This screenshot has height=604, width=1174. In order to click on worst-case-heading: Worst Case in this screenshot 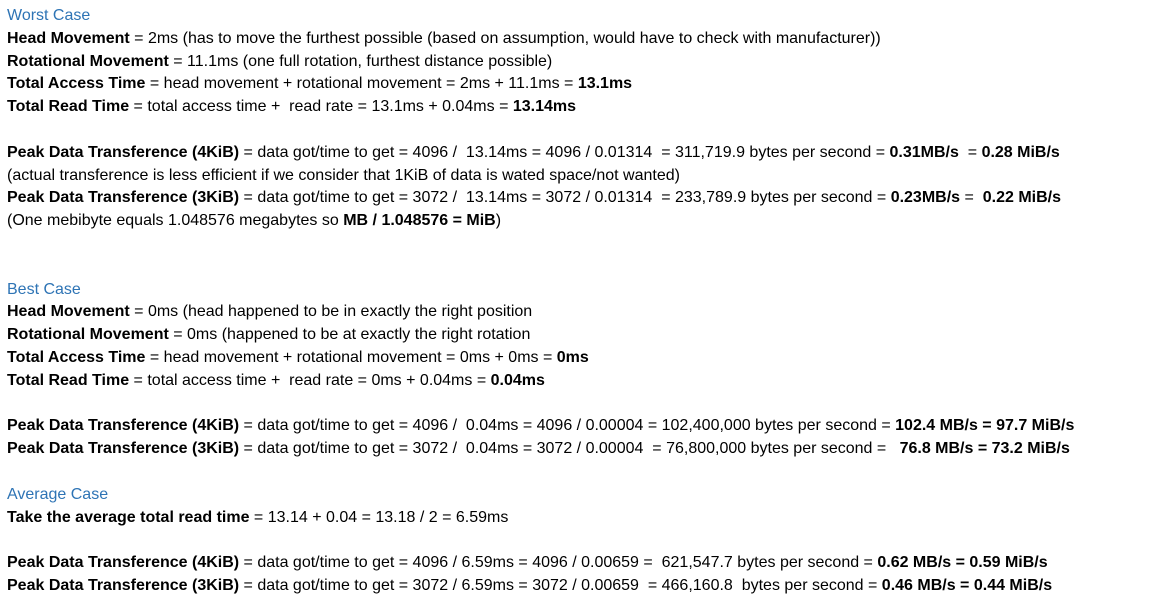, I will do `click(49, 15)`.